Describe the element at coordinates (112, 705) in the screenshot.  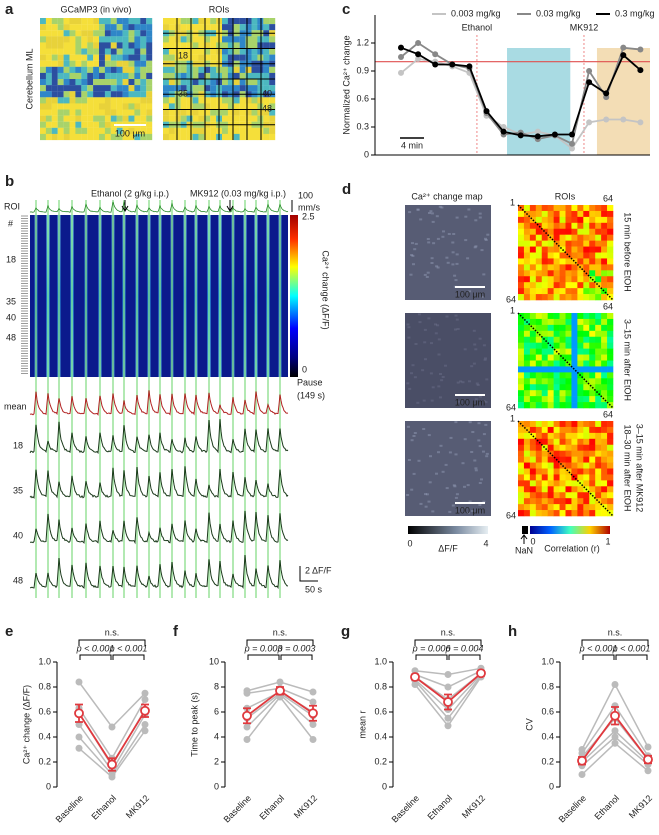
I see `series-line` at that location.